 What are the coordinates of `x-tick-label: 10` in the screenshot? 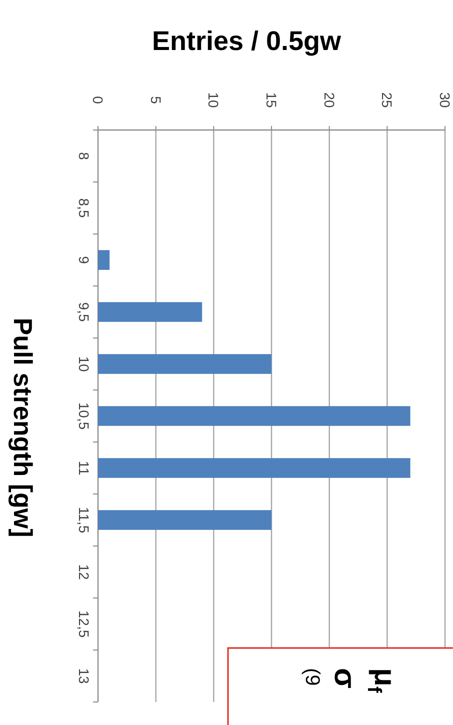 It's located at (214, 100).